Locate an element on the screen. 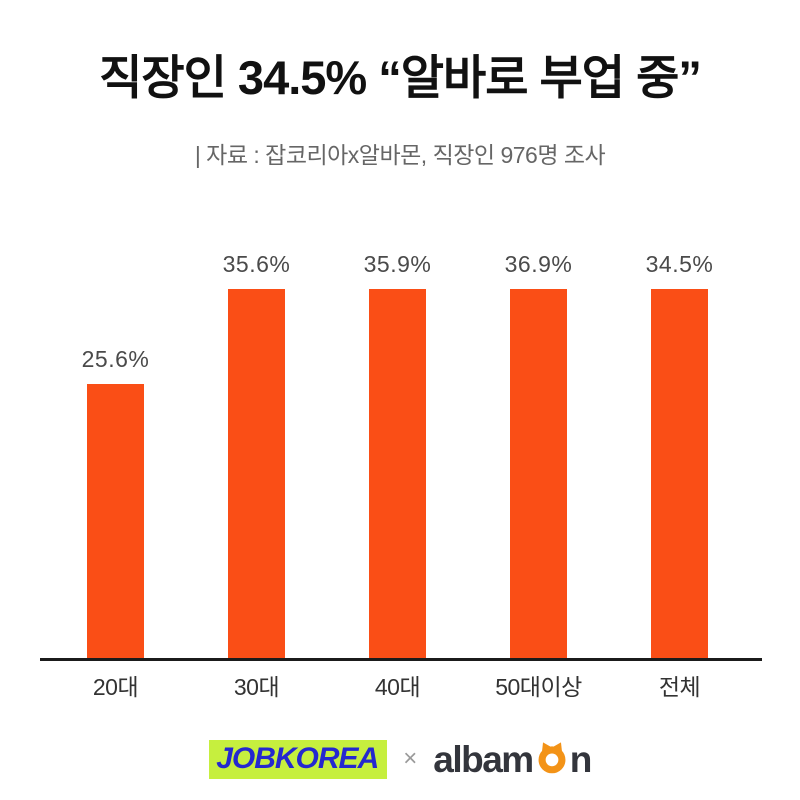  category-label: 전체 is located at coordinates (679, 687).